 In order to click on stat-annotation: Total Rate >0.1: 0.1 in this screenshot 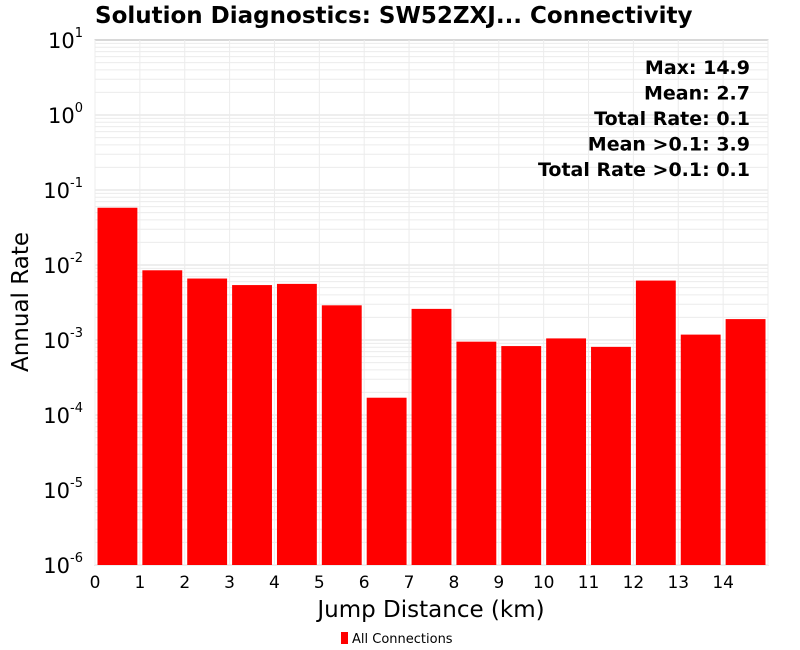, I will do `click(644, 170)`.